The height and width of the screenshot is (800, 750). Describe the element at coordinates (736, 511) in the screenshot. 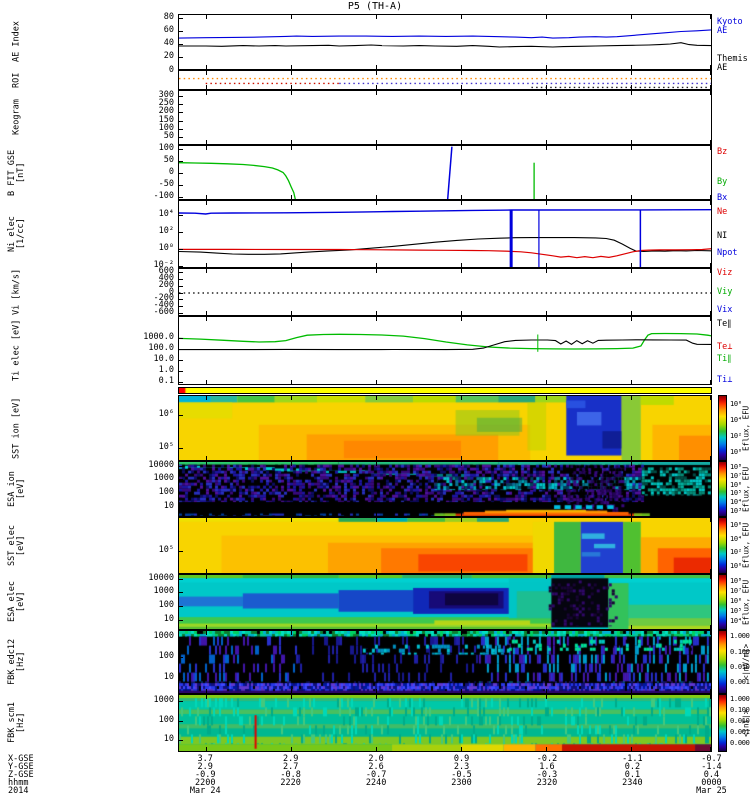

I see `esa-ion-colorbar-label-5: 10³` at that location.